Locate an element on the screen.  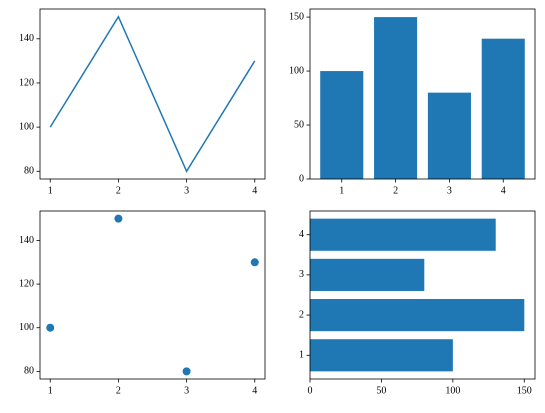
y-tick-label: 0 is located at coordinates (301, 178).